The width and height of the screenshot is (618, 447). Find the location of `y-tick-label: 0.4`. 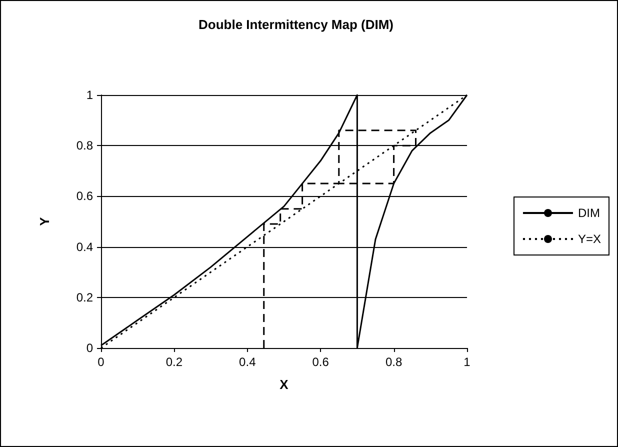

y-tick-label: 0.4 is located at coordinates (85, 247).